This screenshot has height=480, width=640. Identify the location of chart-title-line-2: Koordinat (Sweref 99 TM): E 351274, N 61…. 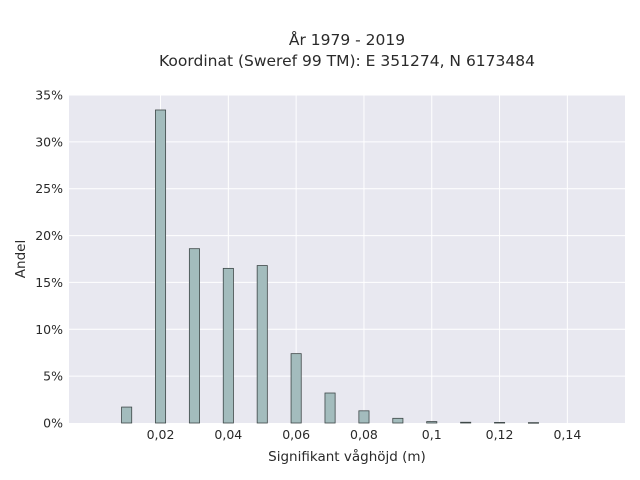
(347, 61).